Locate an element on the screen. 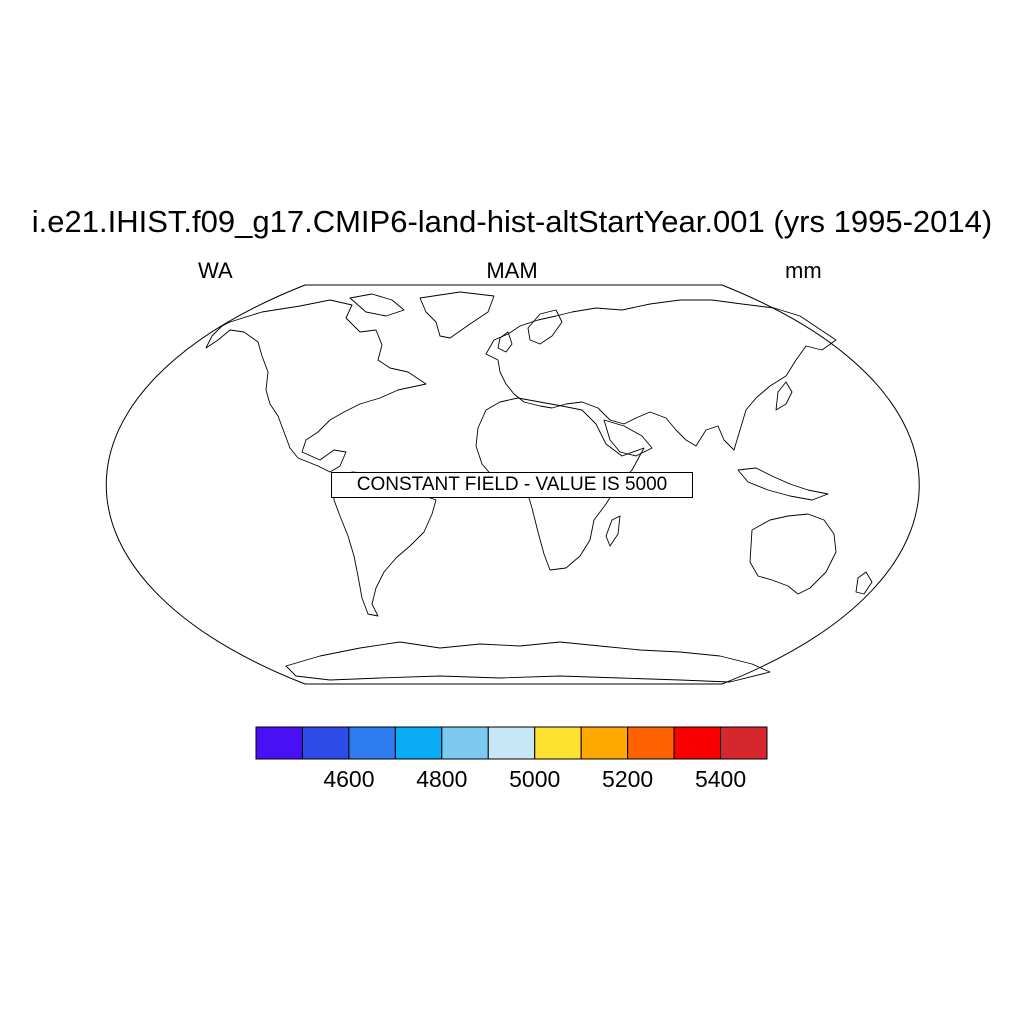 Image resolution: width=1024 pixels, height=1024 pixels. units-label: mm is located at coordinates (803, 270).